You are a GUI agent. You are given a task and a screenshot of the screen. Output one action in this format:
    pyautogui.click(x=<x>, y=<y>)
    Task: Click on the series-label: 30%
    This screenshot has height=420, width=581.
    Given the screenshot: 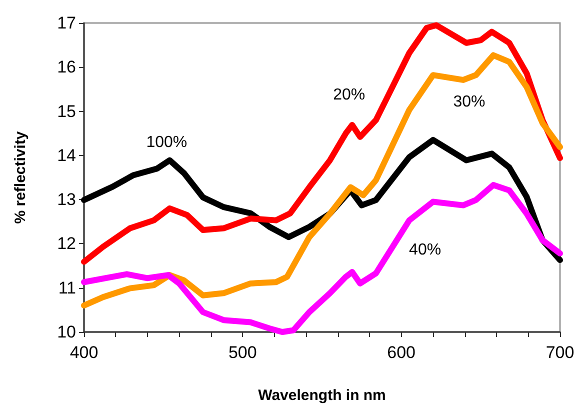 What is the action you would take?
    pyautogui.click(x=469, y=101)
    